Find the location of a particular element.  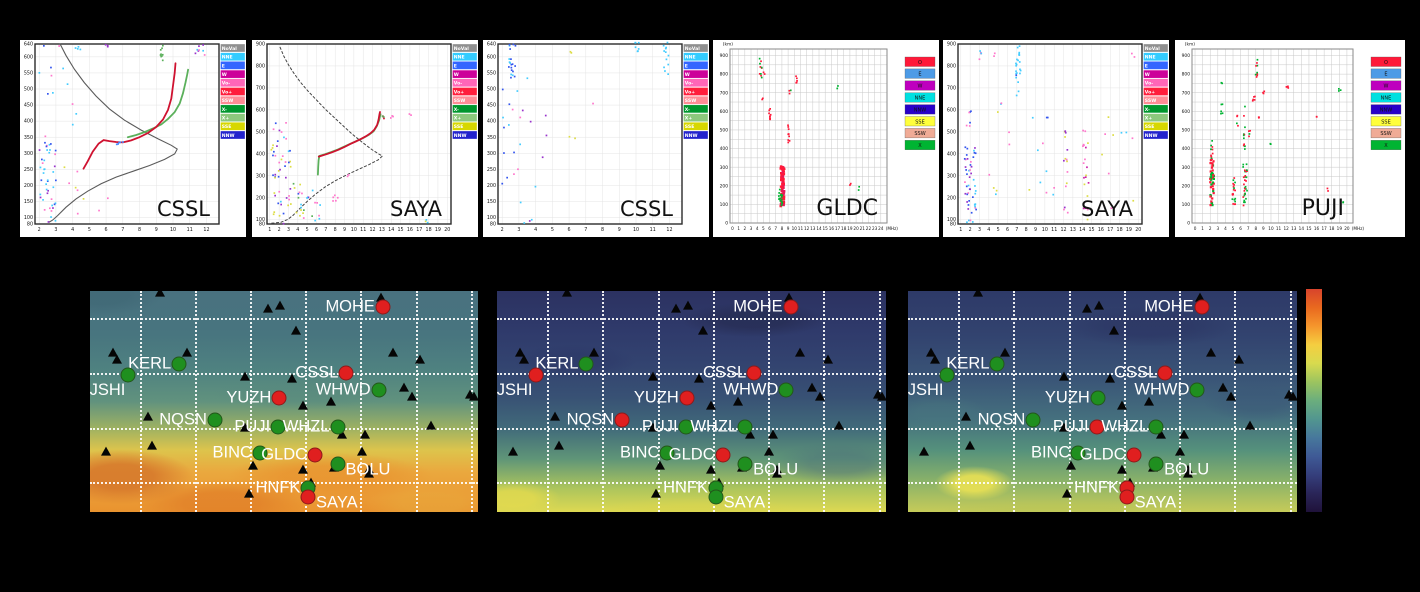

svg-text: 6 is located at coordinates (106, 230).